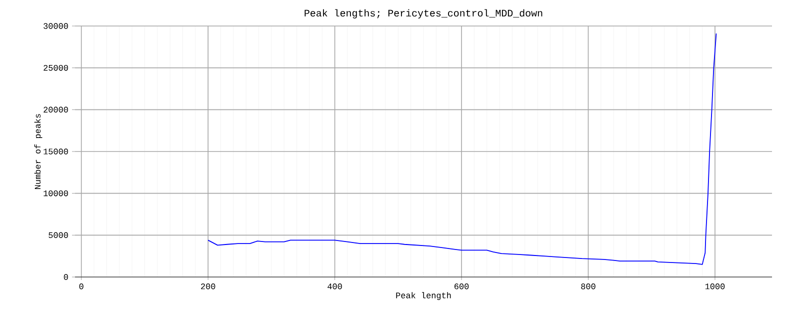  I want to click on y-tick-label: 20000, so click(56, 109).